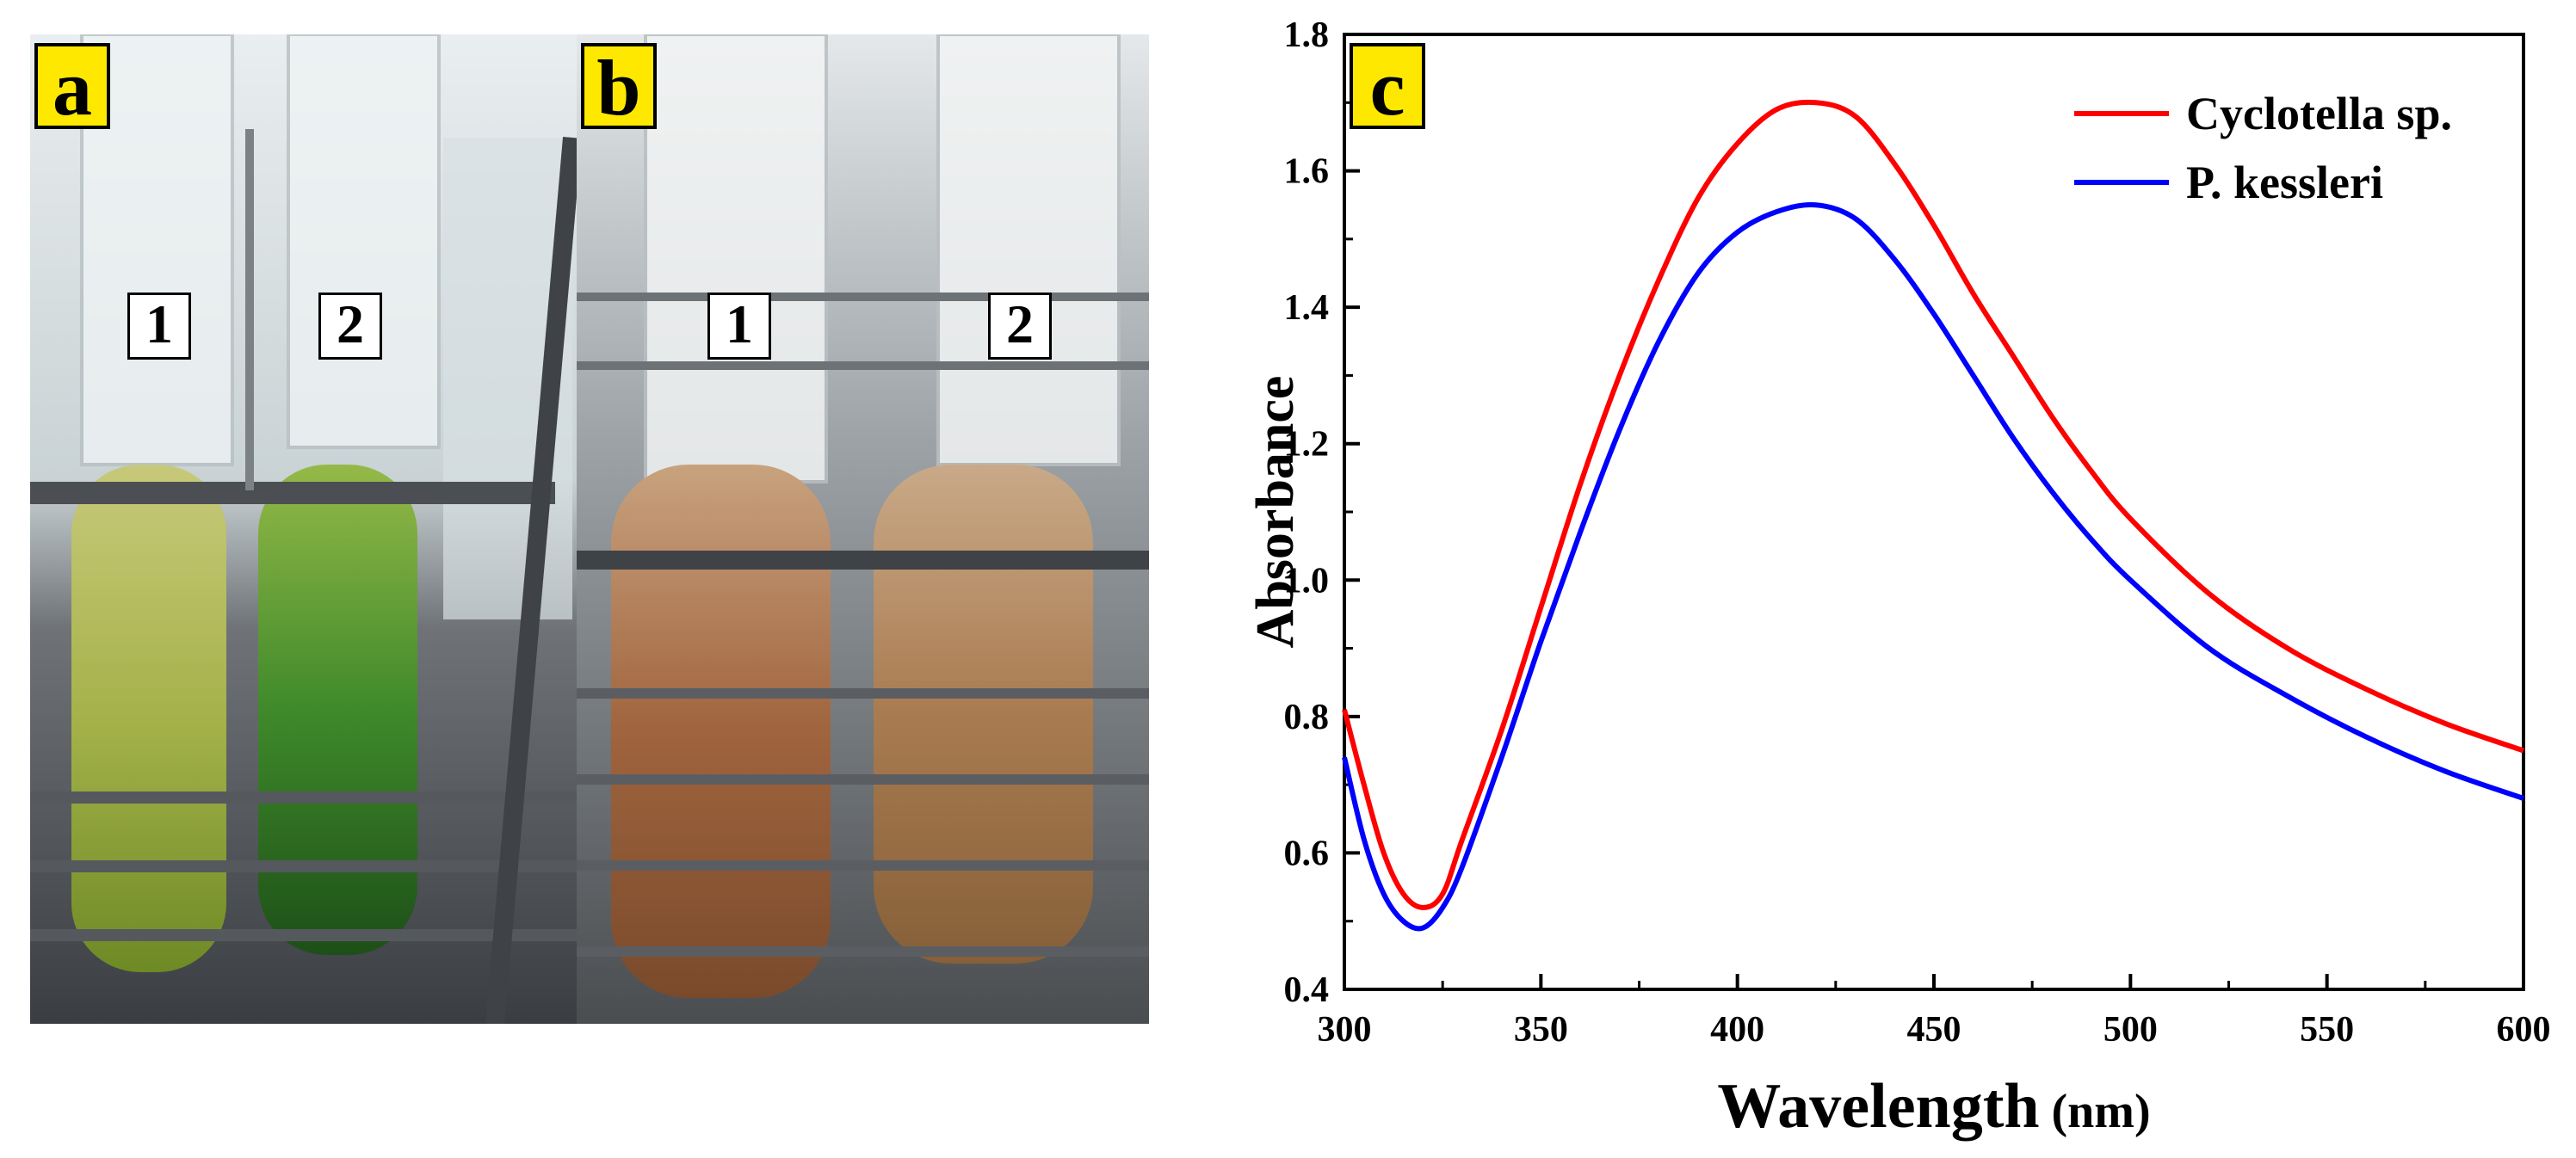 The width and height of the screenshot is (2576, 1158). I want to click on y-tick-label-1.8: 1.8, so click(1307, 35).